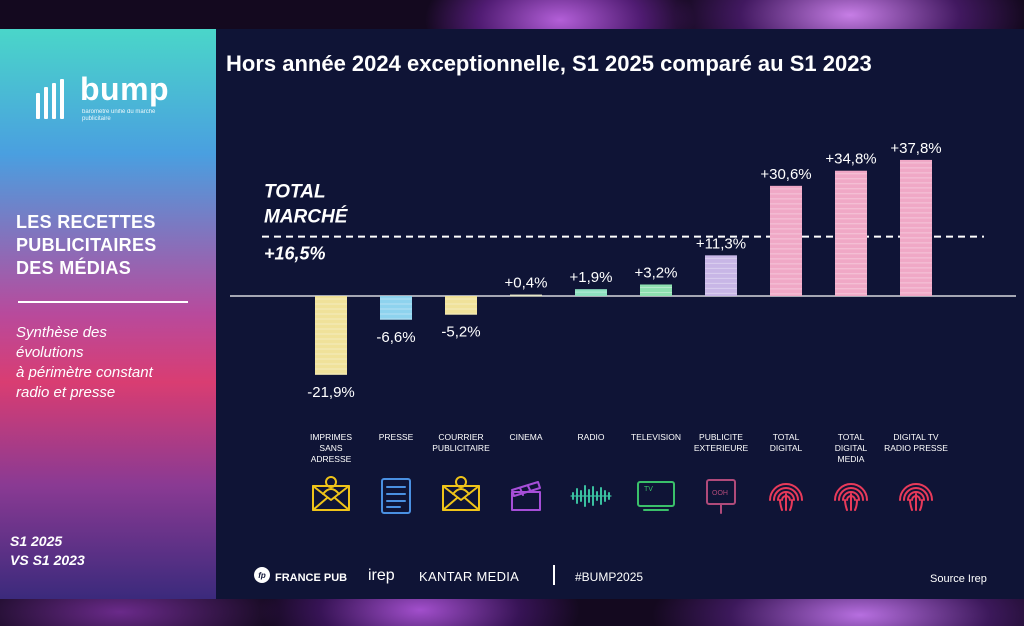  Describe the element at coordinates (396, 437) in the screenshot. I see `category-label: PRESSE` at that location.